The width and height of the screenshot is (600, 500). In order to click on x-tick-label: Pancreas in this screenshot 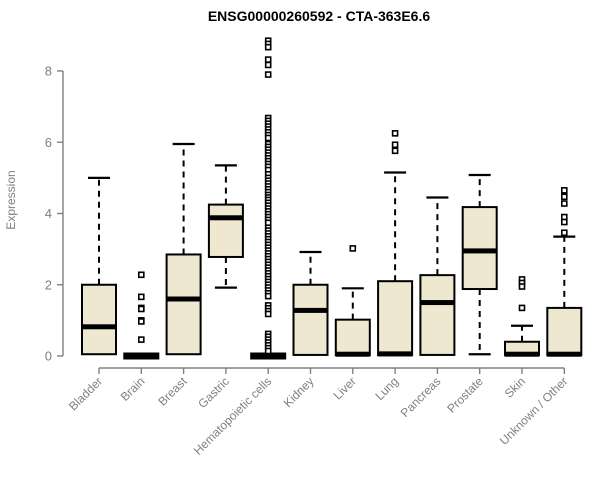, I will do `click(421, 397)`.